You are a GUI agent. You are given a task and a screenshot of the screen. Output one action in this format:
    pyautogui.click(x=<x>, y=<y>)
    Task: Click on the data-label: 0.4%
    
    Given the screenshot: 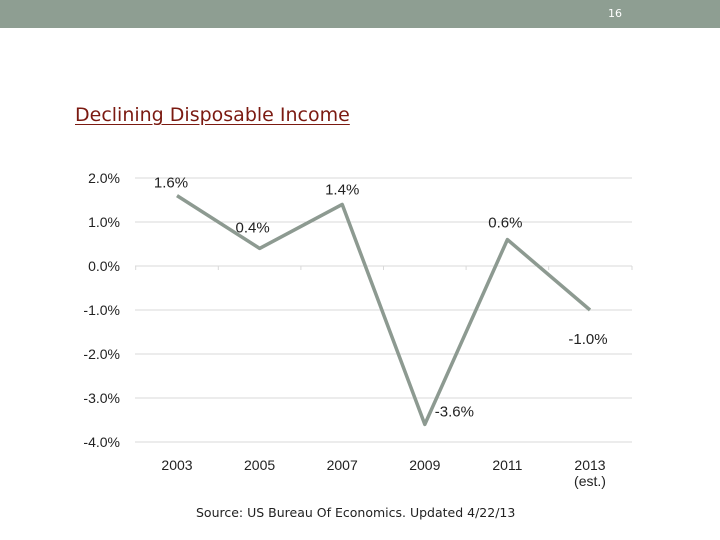 What is the action you would take?
    pyautogui.click(x=252, y=227)
    